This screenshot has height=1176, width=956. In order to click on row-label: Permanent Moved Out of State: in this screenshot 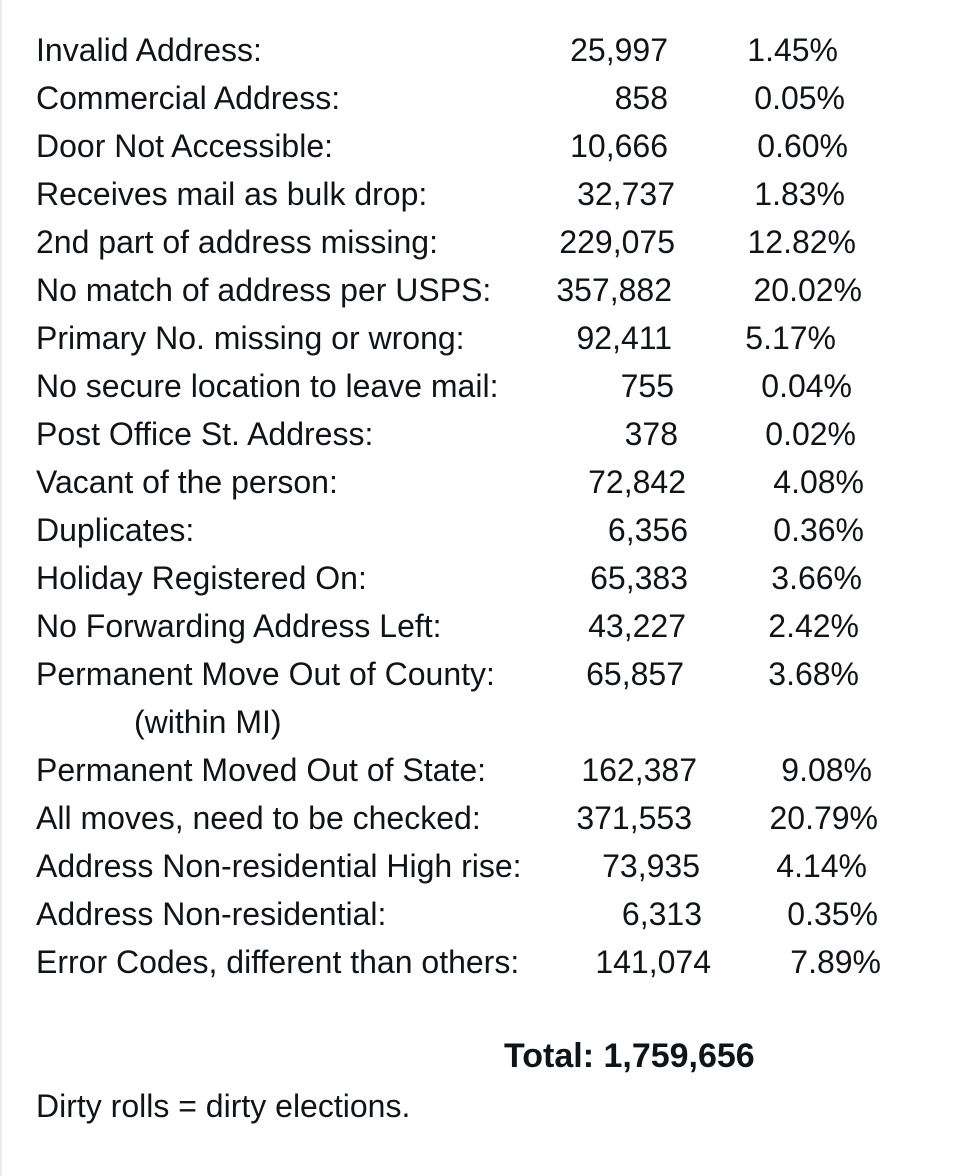, I will do `click(261, 770)`.